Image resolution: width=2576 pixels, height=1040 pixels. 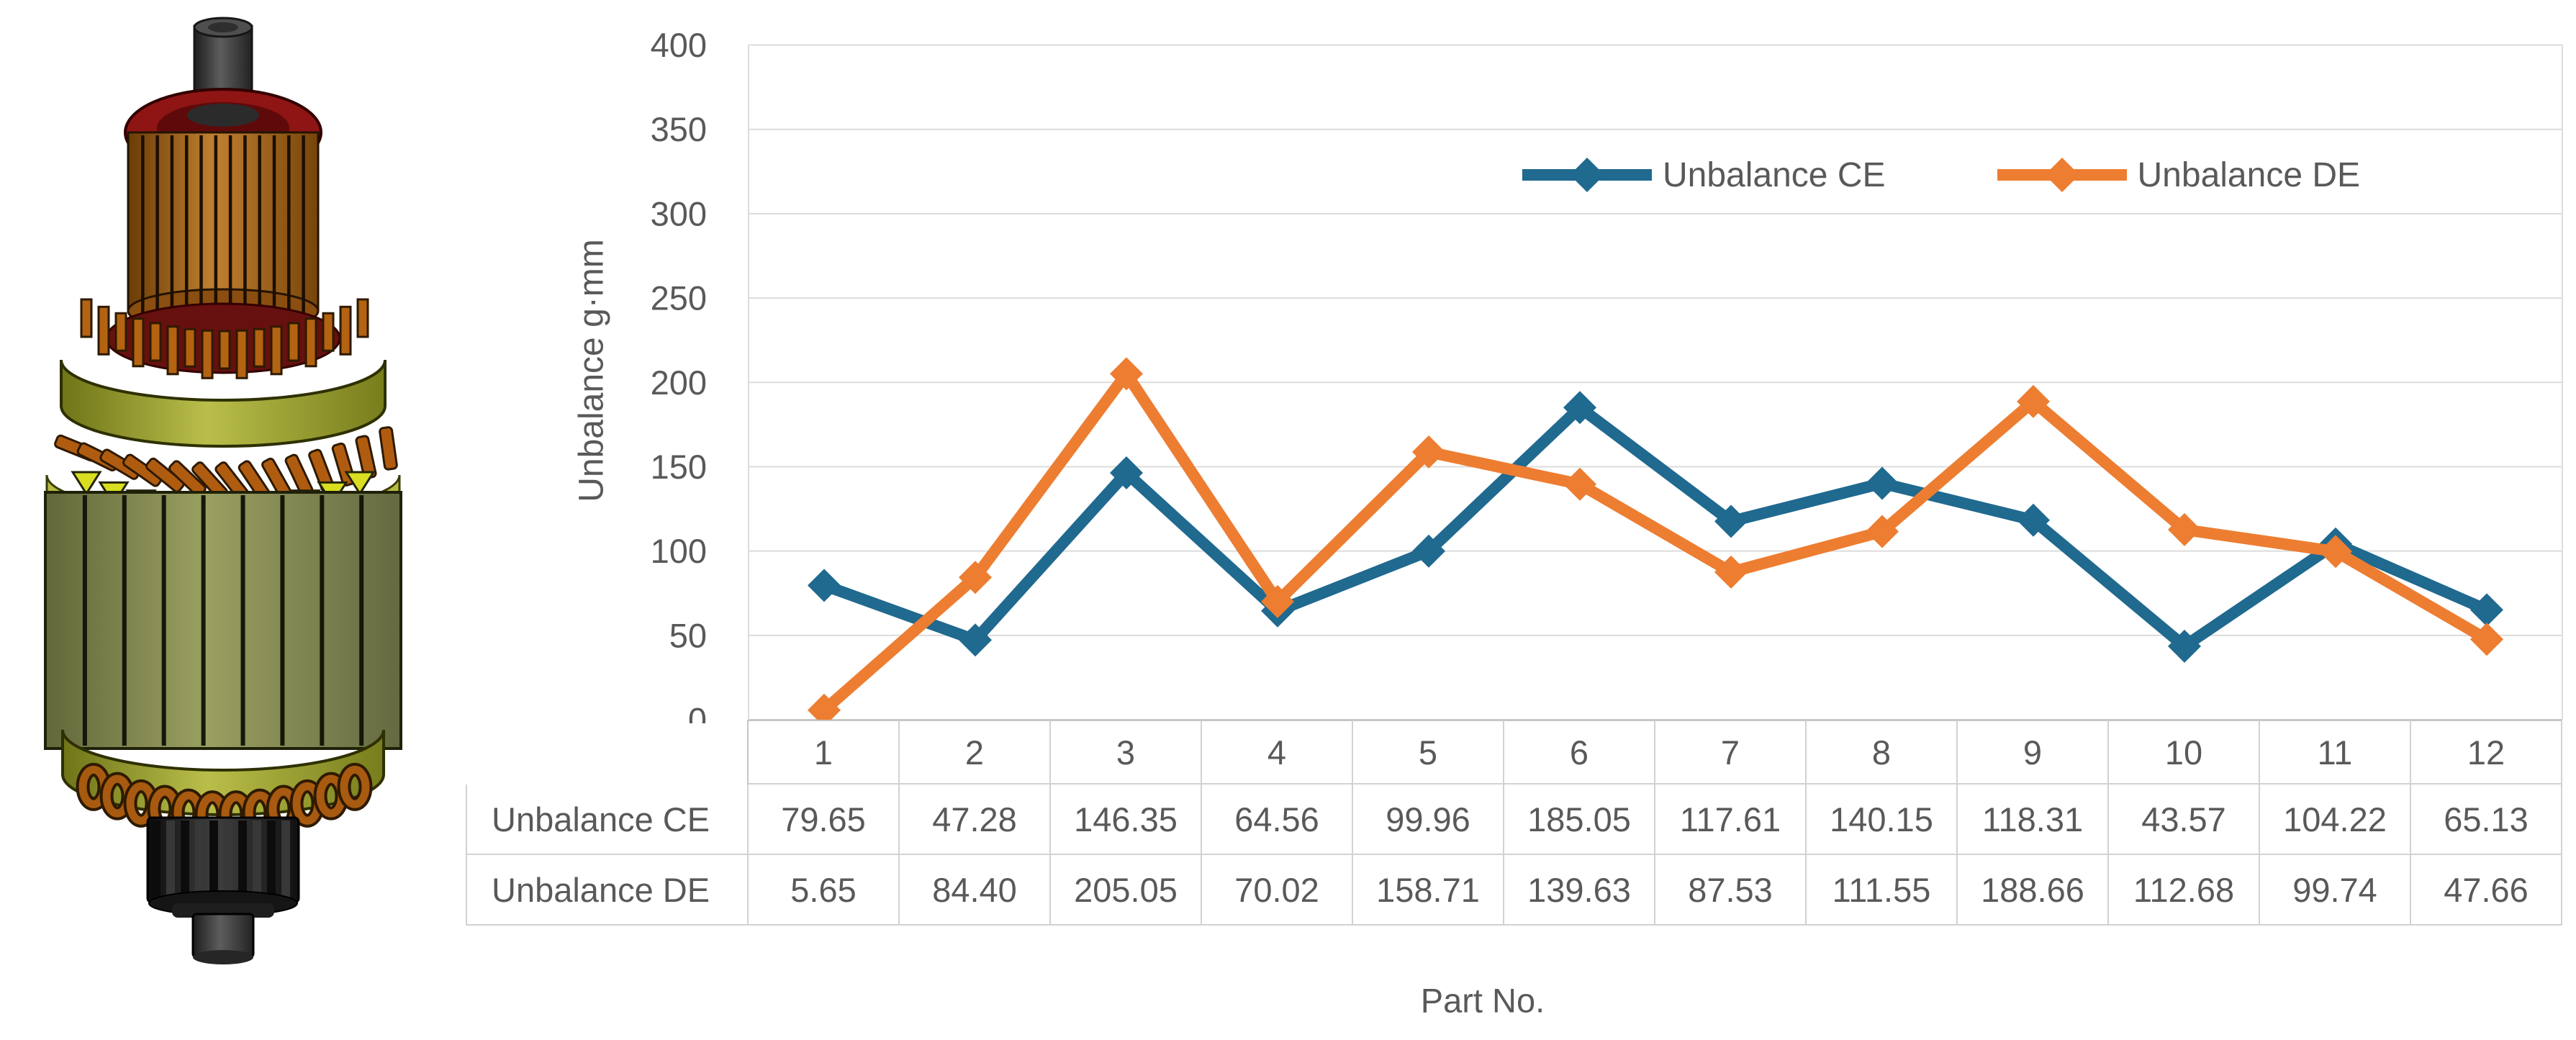 What do you see at coordinates (2486, 752) in the screenshot?
I see `category-label: 12` at bounding box center [2486, 752].